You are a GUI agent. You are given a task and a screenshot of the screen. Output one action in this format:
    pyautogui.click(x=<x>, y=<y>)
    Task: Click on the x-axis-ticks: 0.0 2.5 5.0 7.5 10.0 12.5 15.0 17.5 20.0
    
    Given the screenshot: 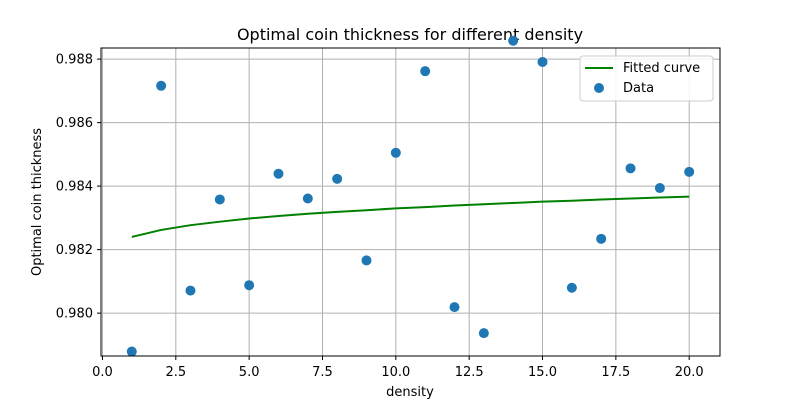 What is the action you would take?
    pyautogui.click(x=398, y=368)
    